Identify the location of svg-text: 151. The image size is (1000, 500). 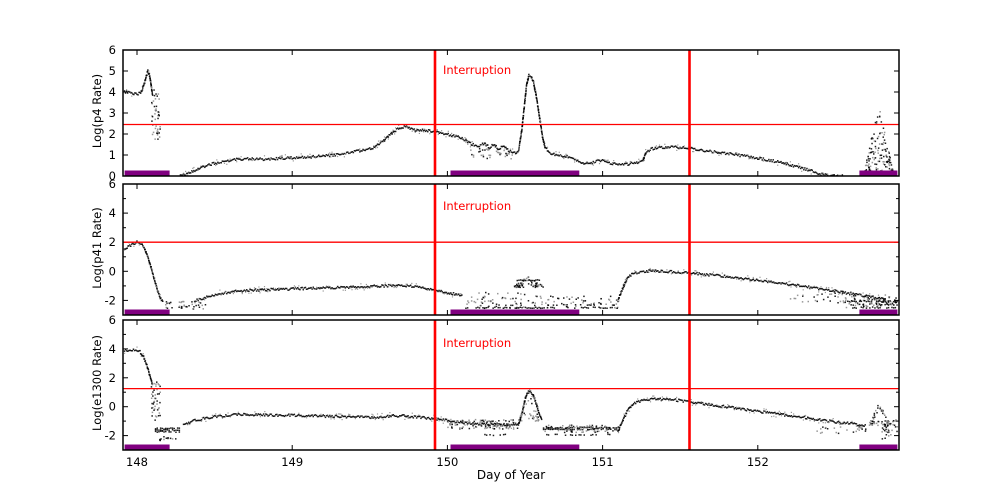
(603, 462).